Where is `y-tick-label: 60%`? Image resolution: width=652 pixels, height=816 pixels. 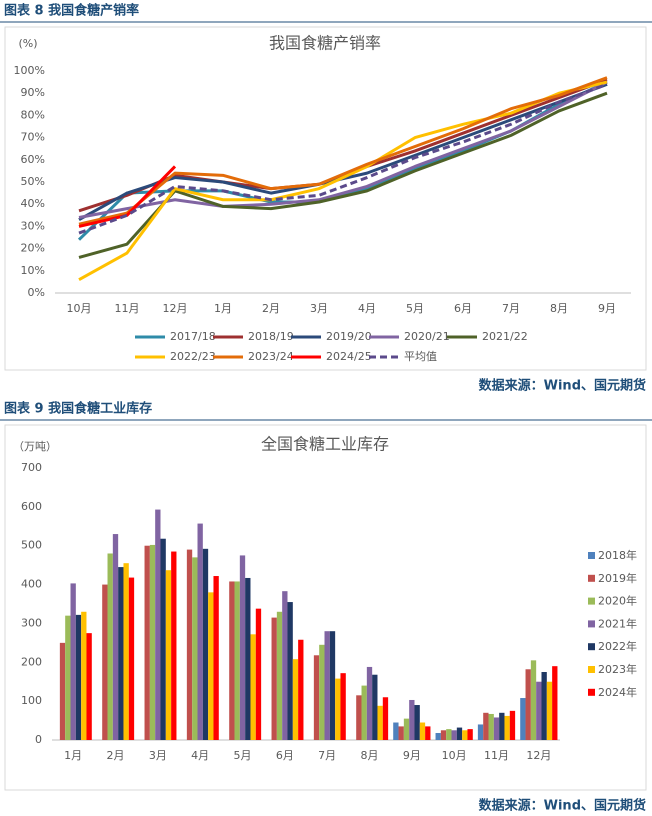 y-tick-label: 60% is located at coordinates (33, 159).